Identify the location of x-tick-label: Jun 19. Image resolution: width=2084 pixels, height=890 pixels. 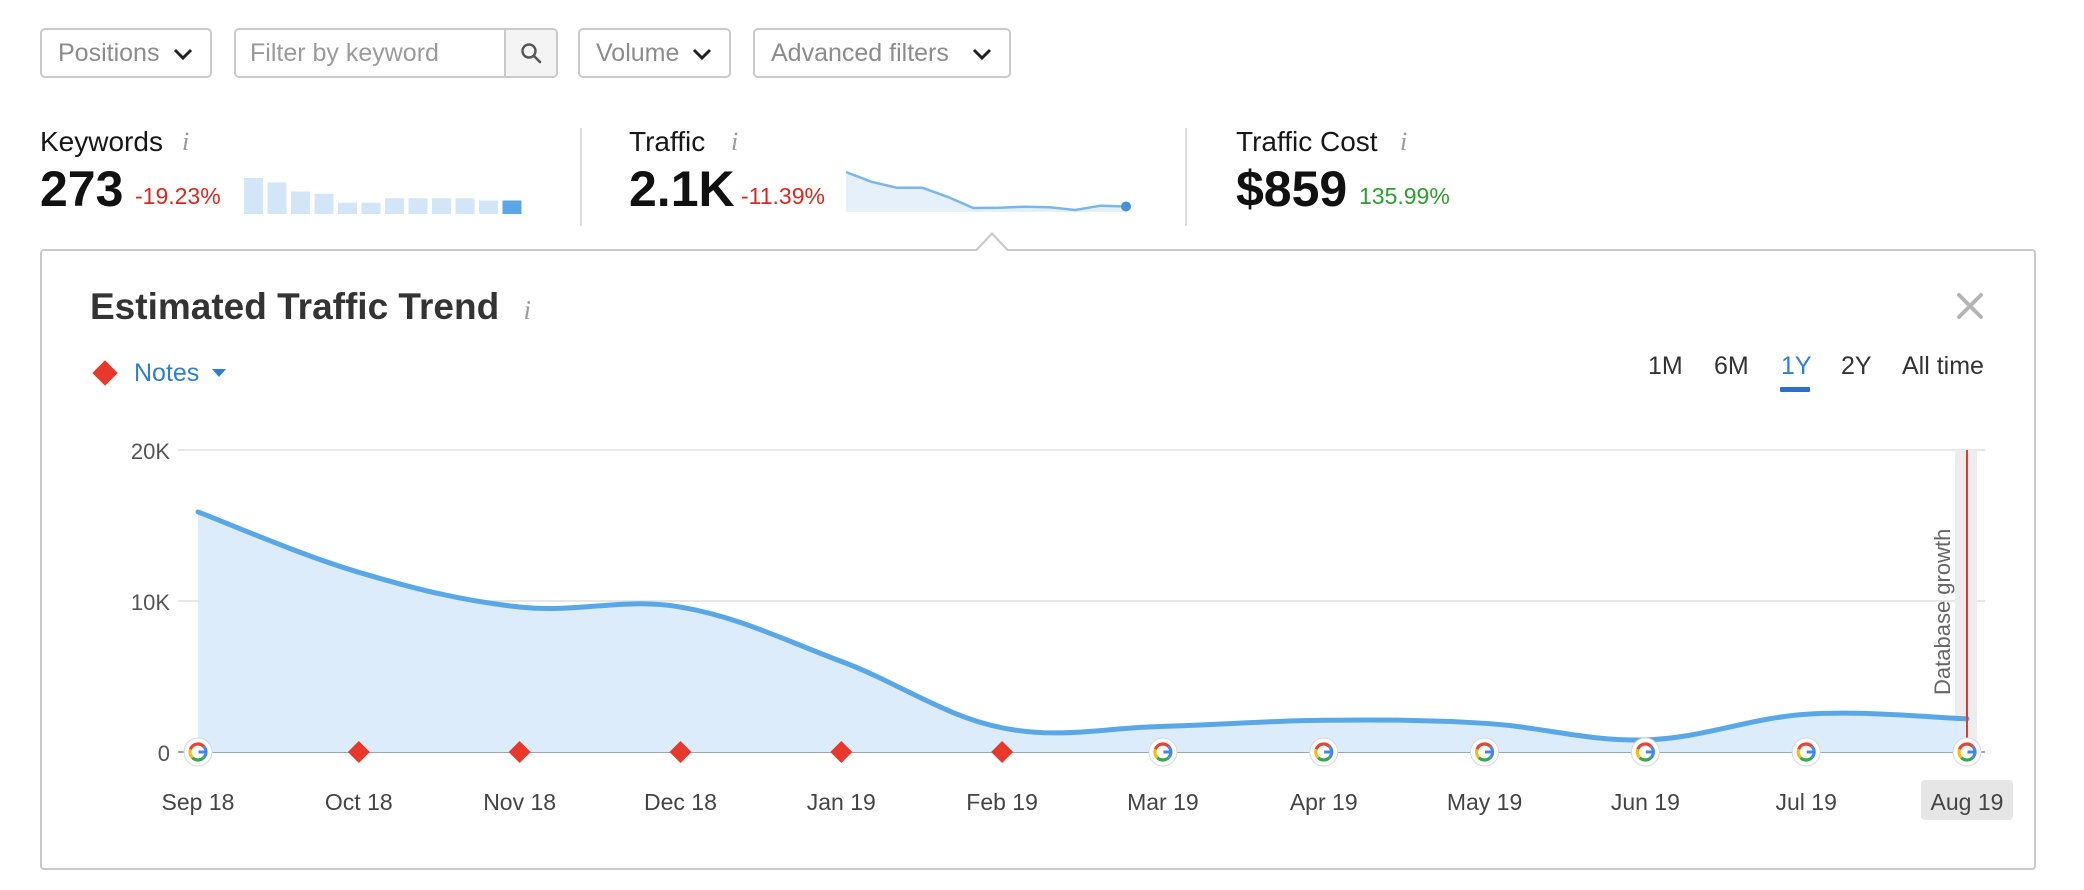
(1645, 802).